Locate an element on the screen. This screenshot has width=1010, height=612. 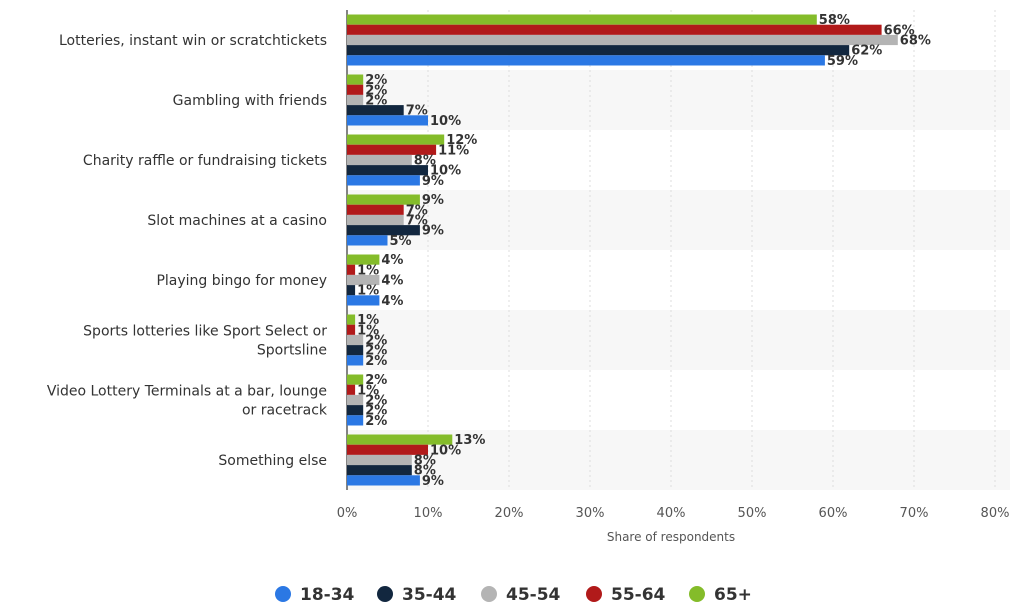
x-tick-label: 10% is located at coordinates (428, 513).